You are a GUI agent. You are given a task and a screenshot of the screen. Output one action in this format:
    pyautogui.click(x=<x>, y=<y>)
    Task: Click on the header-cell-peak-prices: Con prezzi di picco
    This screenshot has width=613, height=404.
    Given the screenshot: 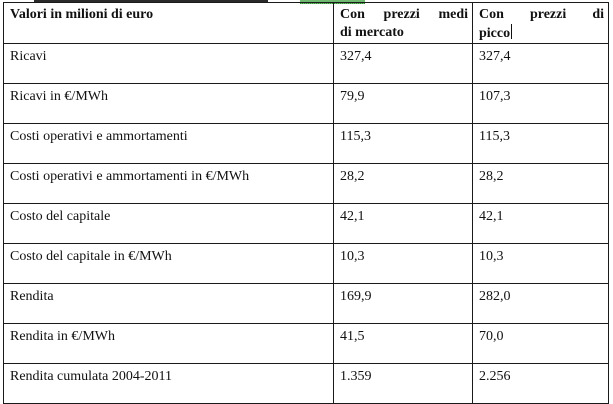 What is the action you would take?
    pyautogui.click(x=540, y=23)
    